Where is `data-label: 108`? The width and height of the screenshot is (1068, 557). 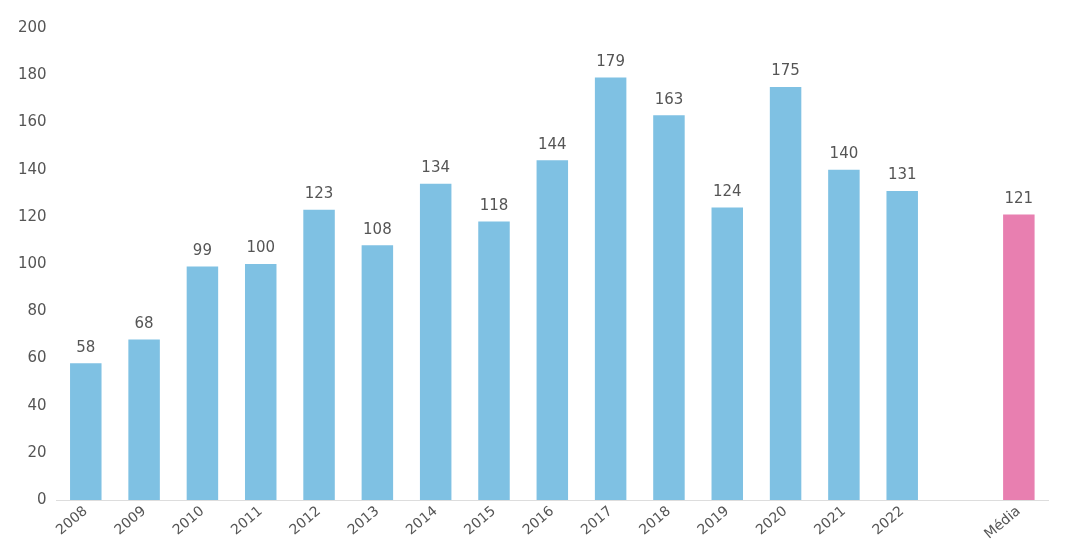
data-label: 108 is located at coordinates (377, 228).